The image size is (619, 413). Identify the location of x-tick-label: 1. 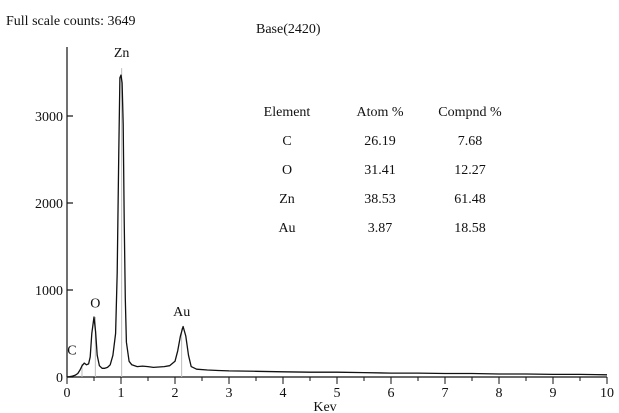
(121, 393).